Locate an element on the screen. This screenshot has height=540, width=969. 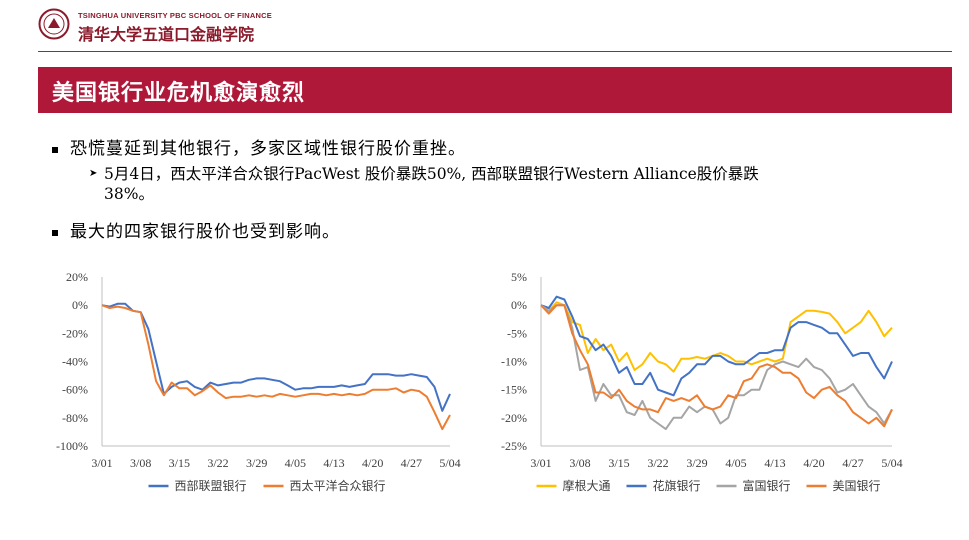
legend-label: 西太平洋合众银行 is located at coordinates (338, 485).